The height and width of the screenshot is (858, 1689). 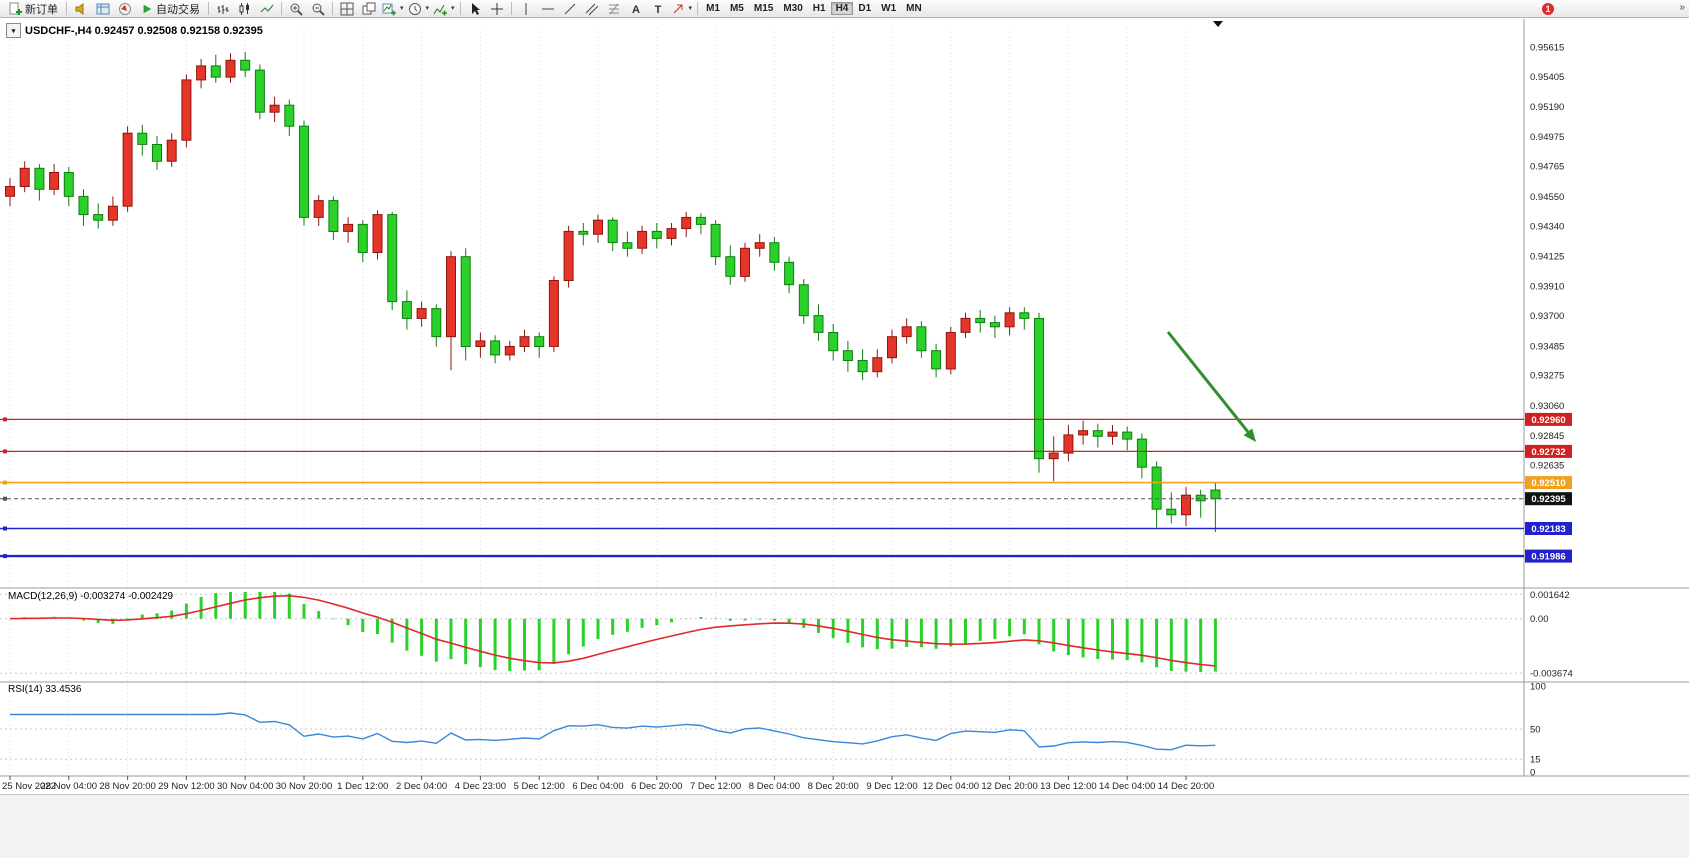 I want to click on zoom-in-button, so click(x=296, y=9).